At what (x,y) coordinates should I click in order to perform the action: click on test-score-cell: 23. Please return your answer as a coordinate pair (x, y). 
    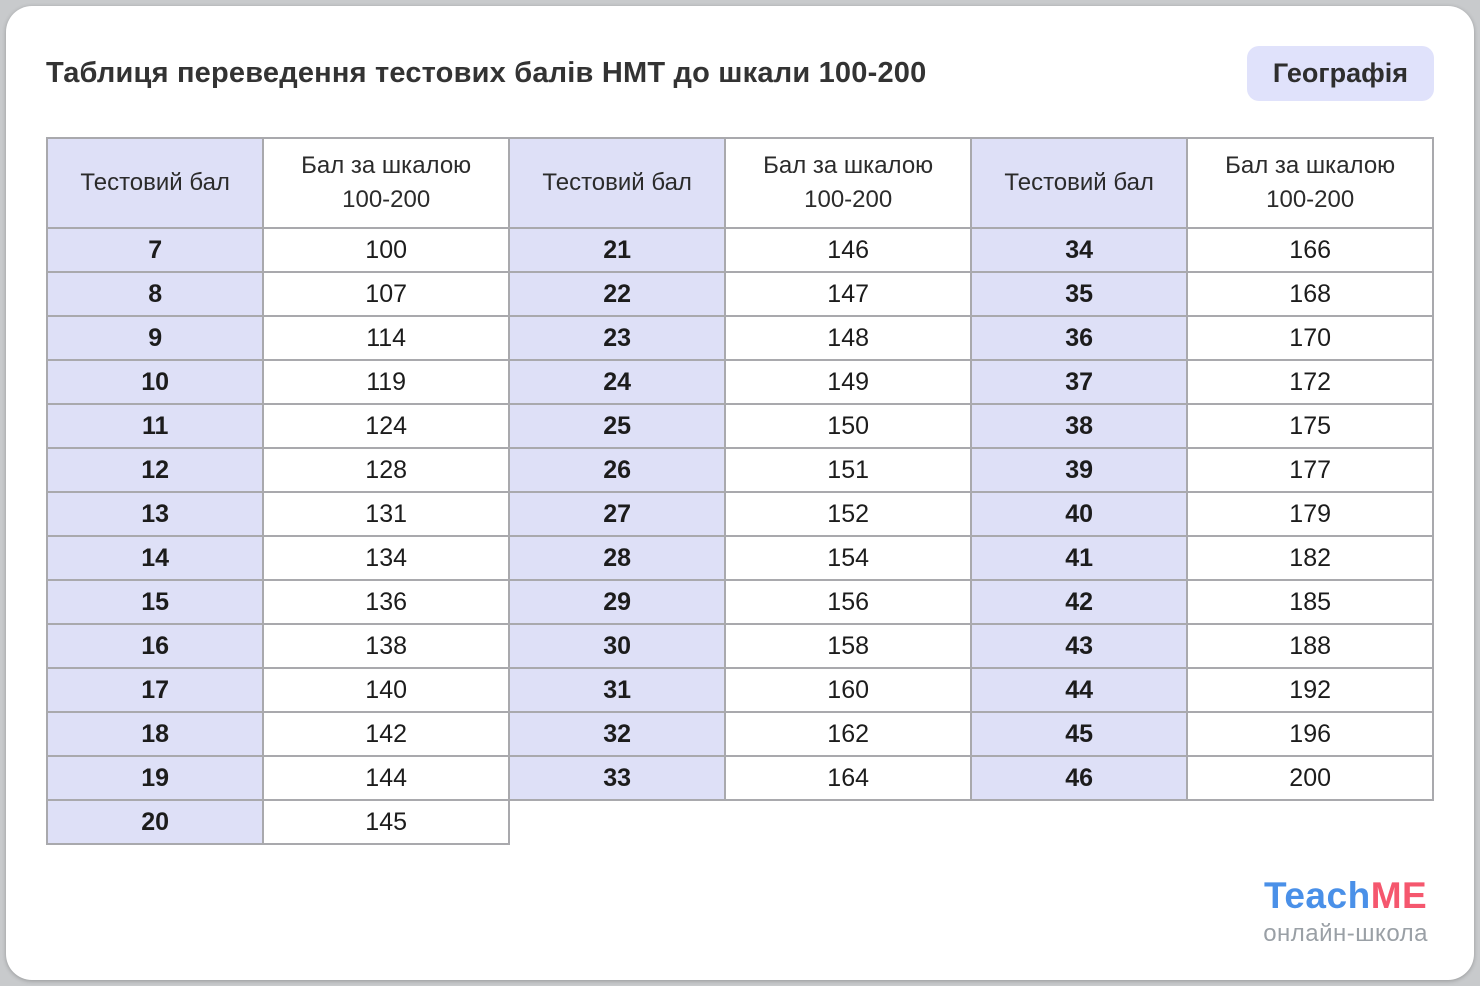
    Looking at the image, I should click on (617, 338).